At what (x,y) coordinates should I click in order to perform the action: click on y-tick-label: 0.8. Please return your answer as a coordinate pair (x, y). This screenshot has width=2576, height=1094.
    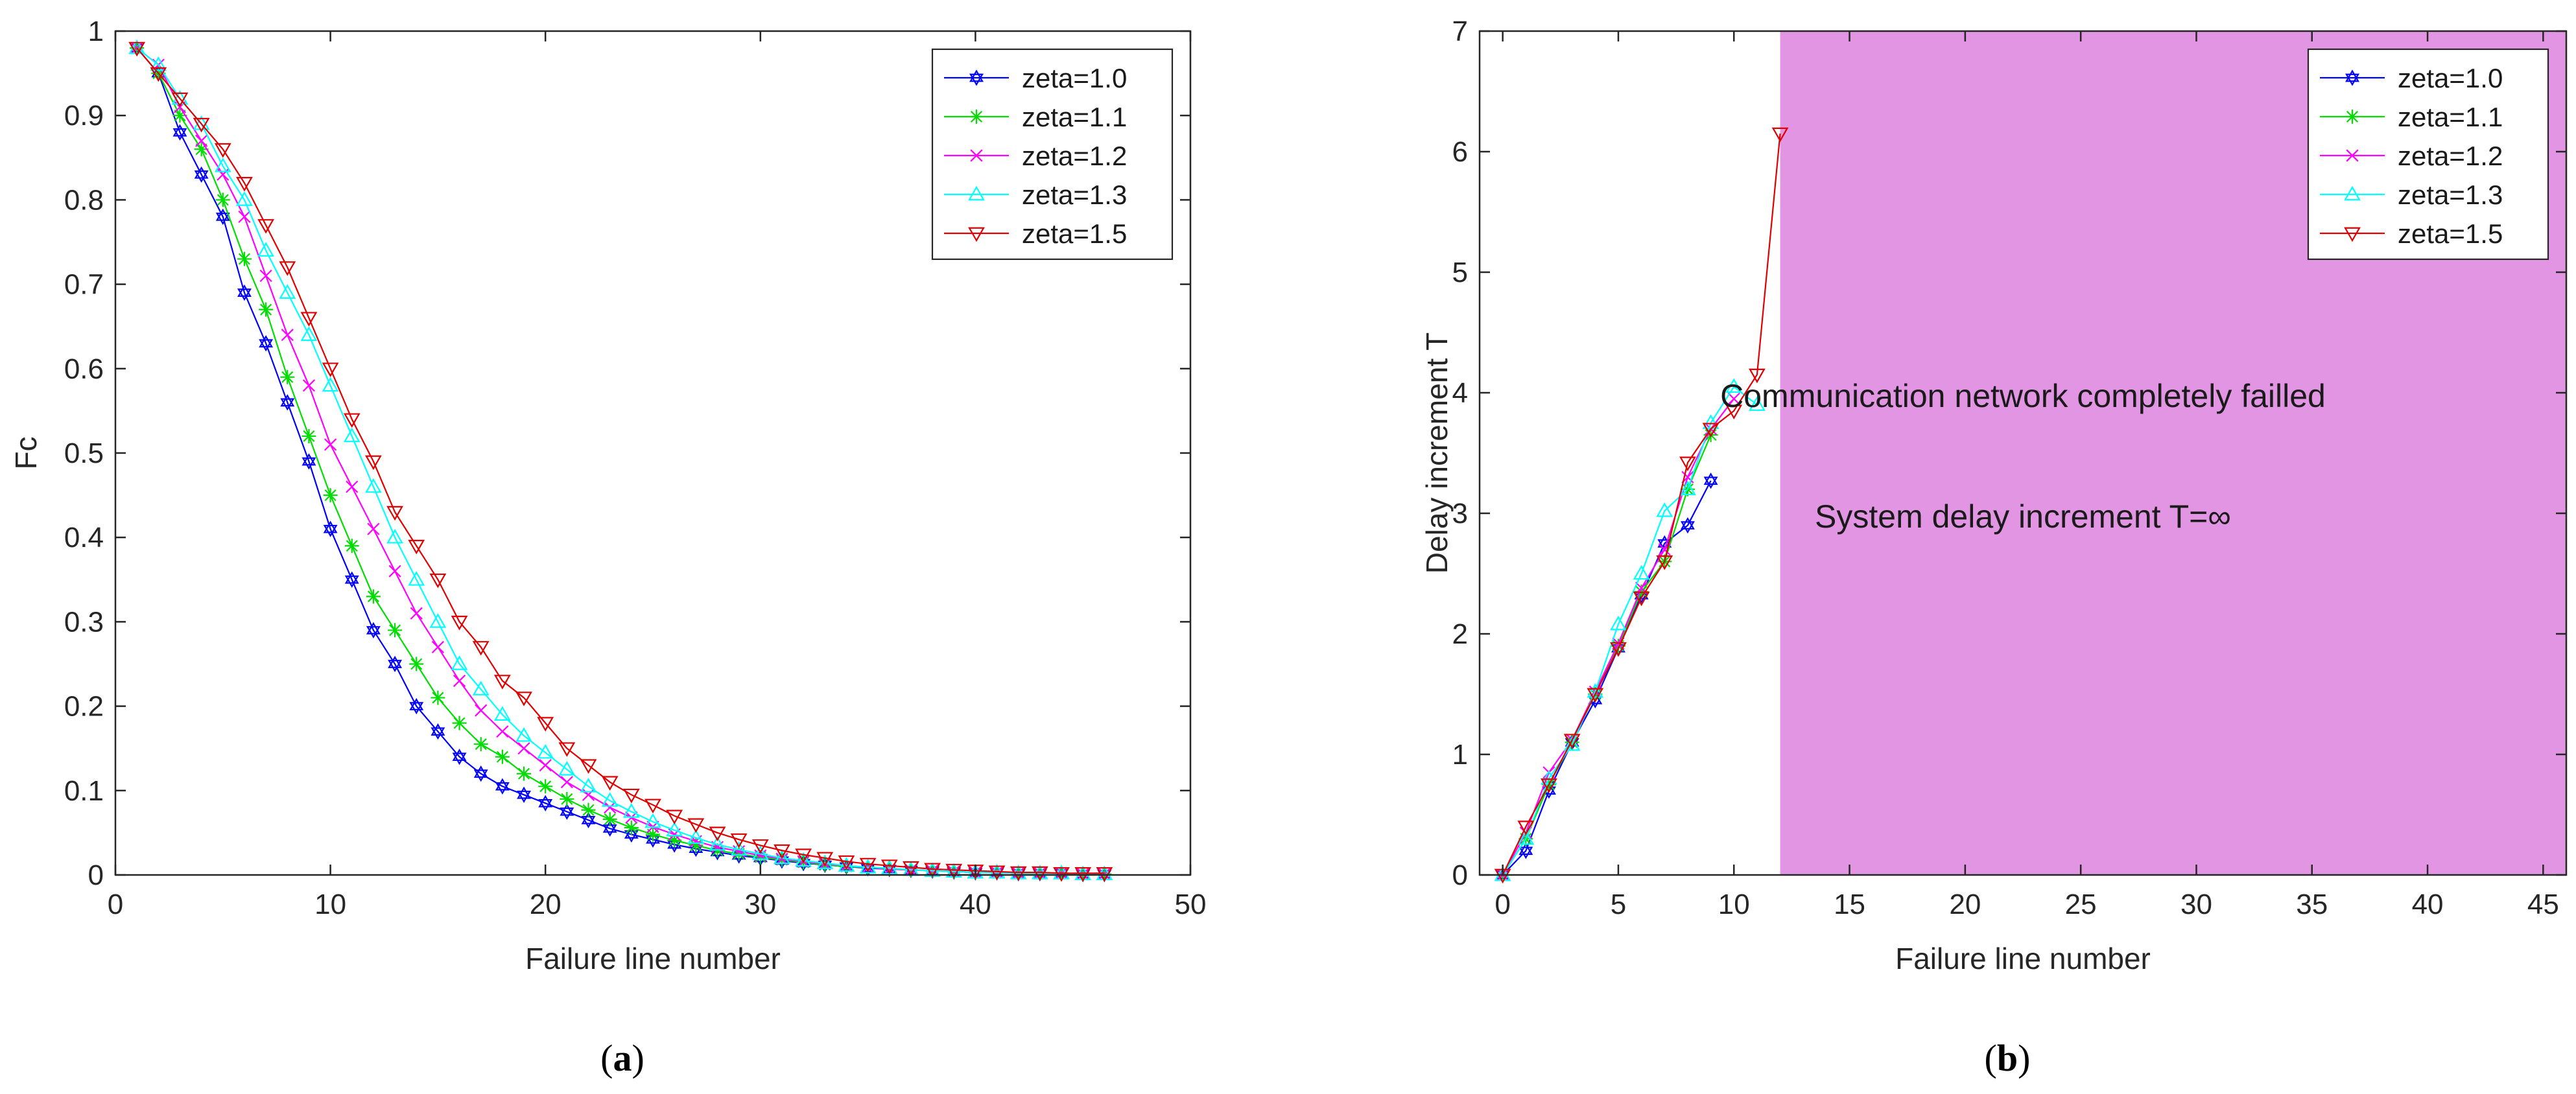
    Looking at the image, I should click on (84, 200).